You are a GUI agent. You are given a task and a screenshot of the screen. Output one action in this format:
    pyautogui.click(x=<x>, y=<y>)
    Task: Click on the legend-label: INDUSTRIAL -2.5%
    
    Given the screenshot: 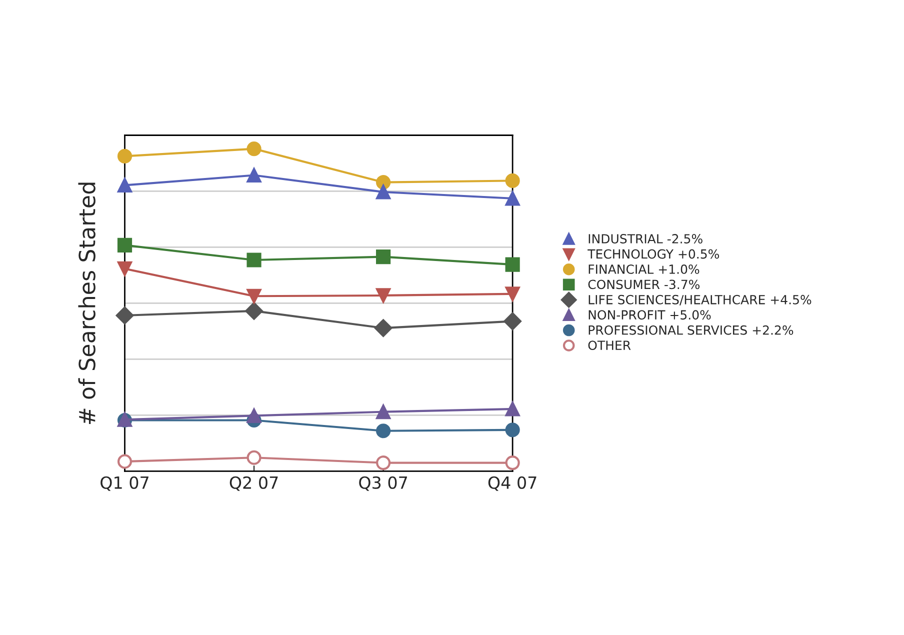 What is the action you would take?
    pyautogui.click(x=645, y=239)
    